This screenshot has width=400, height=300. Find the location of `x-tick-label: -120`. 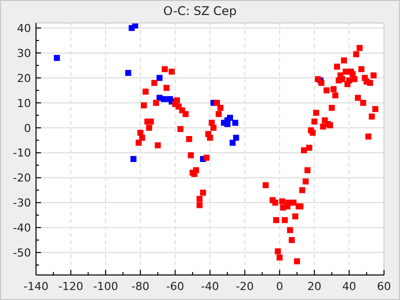

x-tick-label: -120 is located at coordinates (71, 286).